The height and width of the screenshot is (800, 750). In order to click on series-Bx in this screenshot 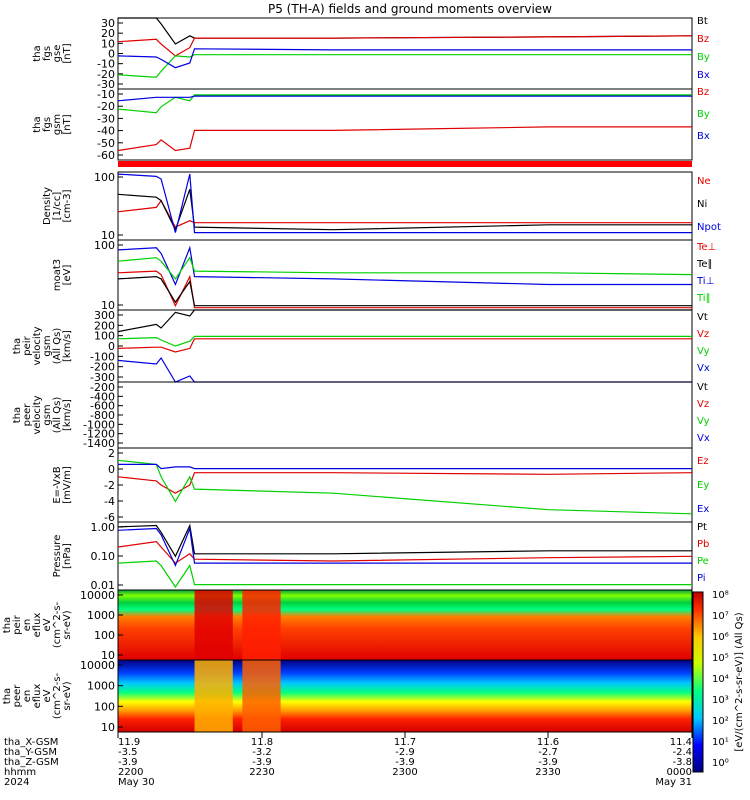, I will do `click(404, 98)`.